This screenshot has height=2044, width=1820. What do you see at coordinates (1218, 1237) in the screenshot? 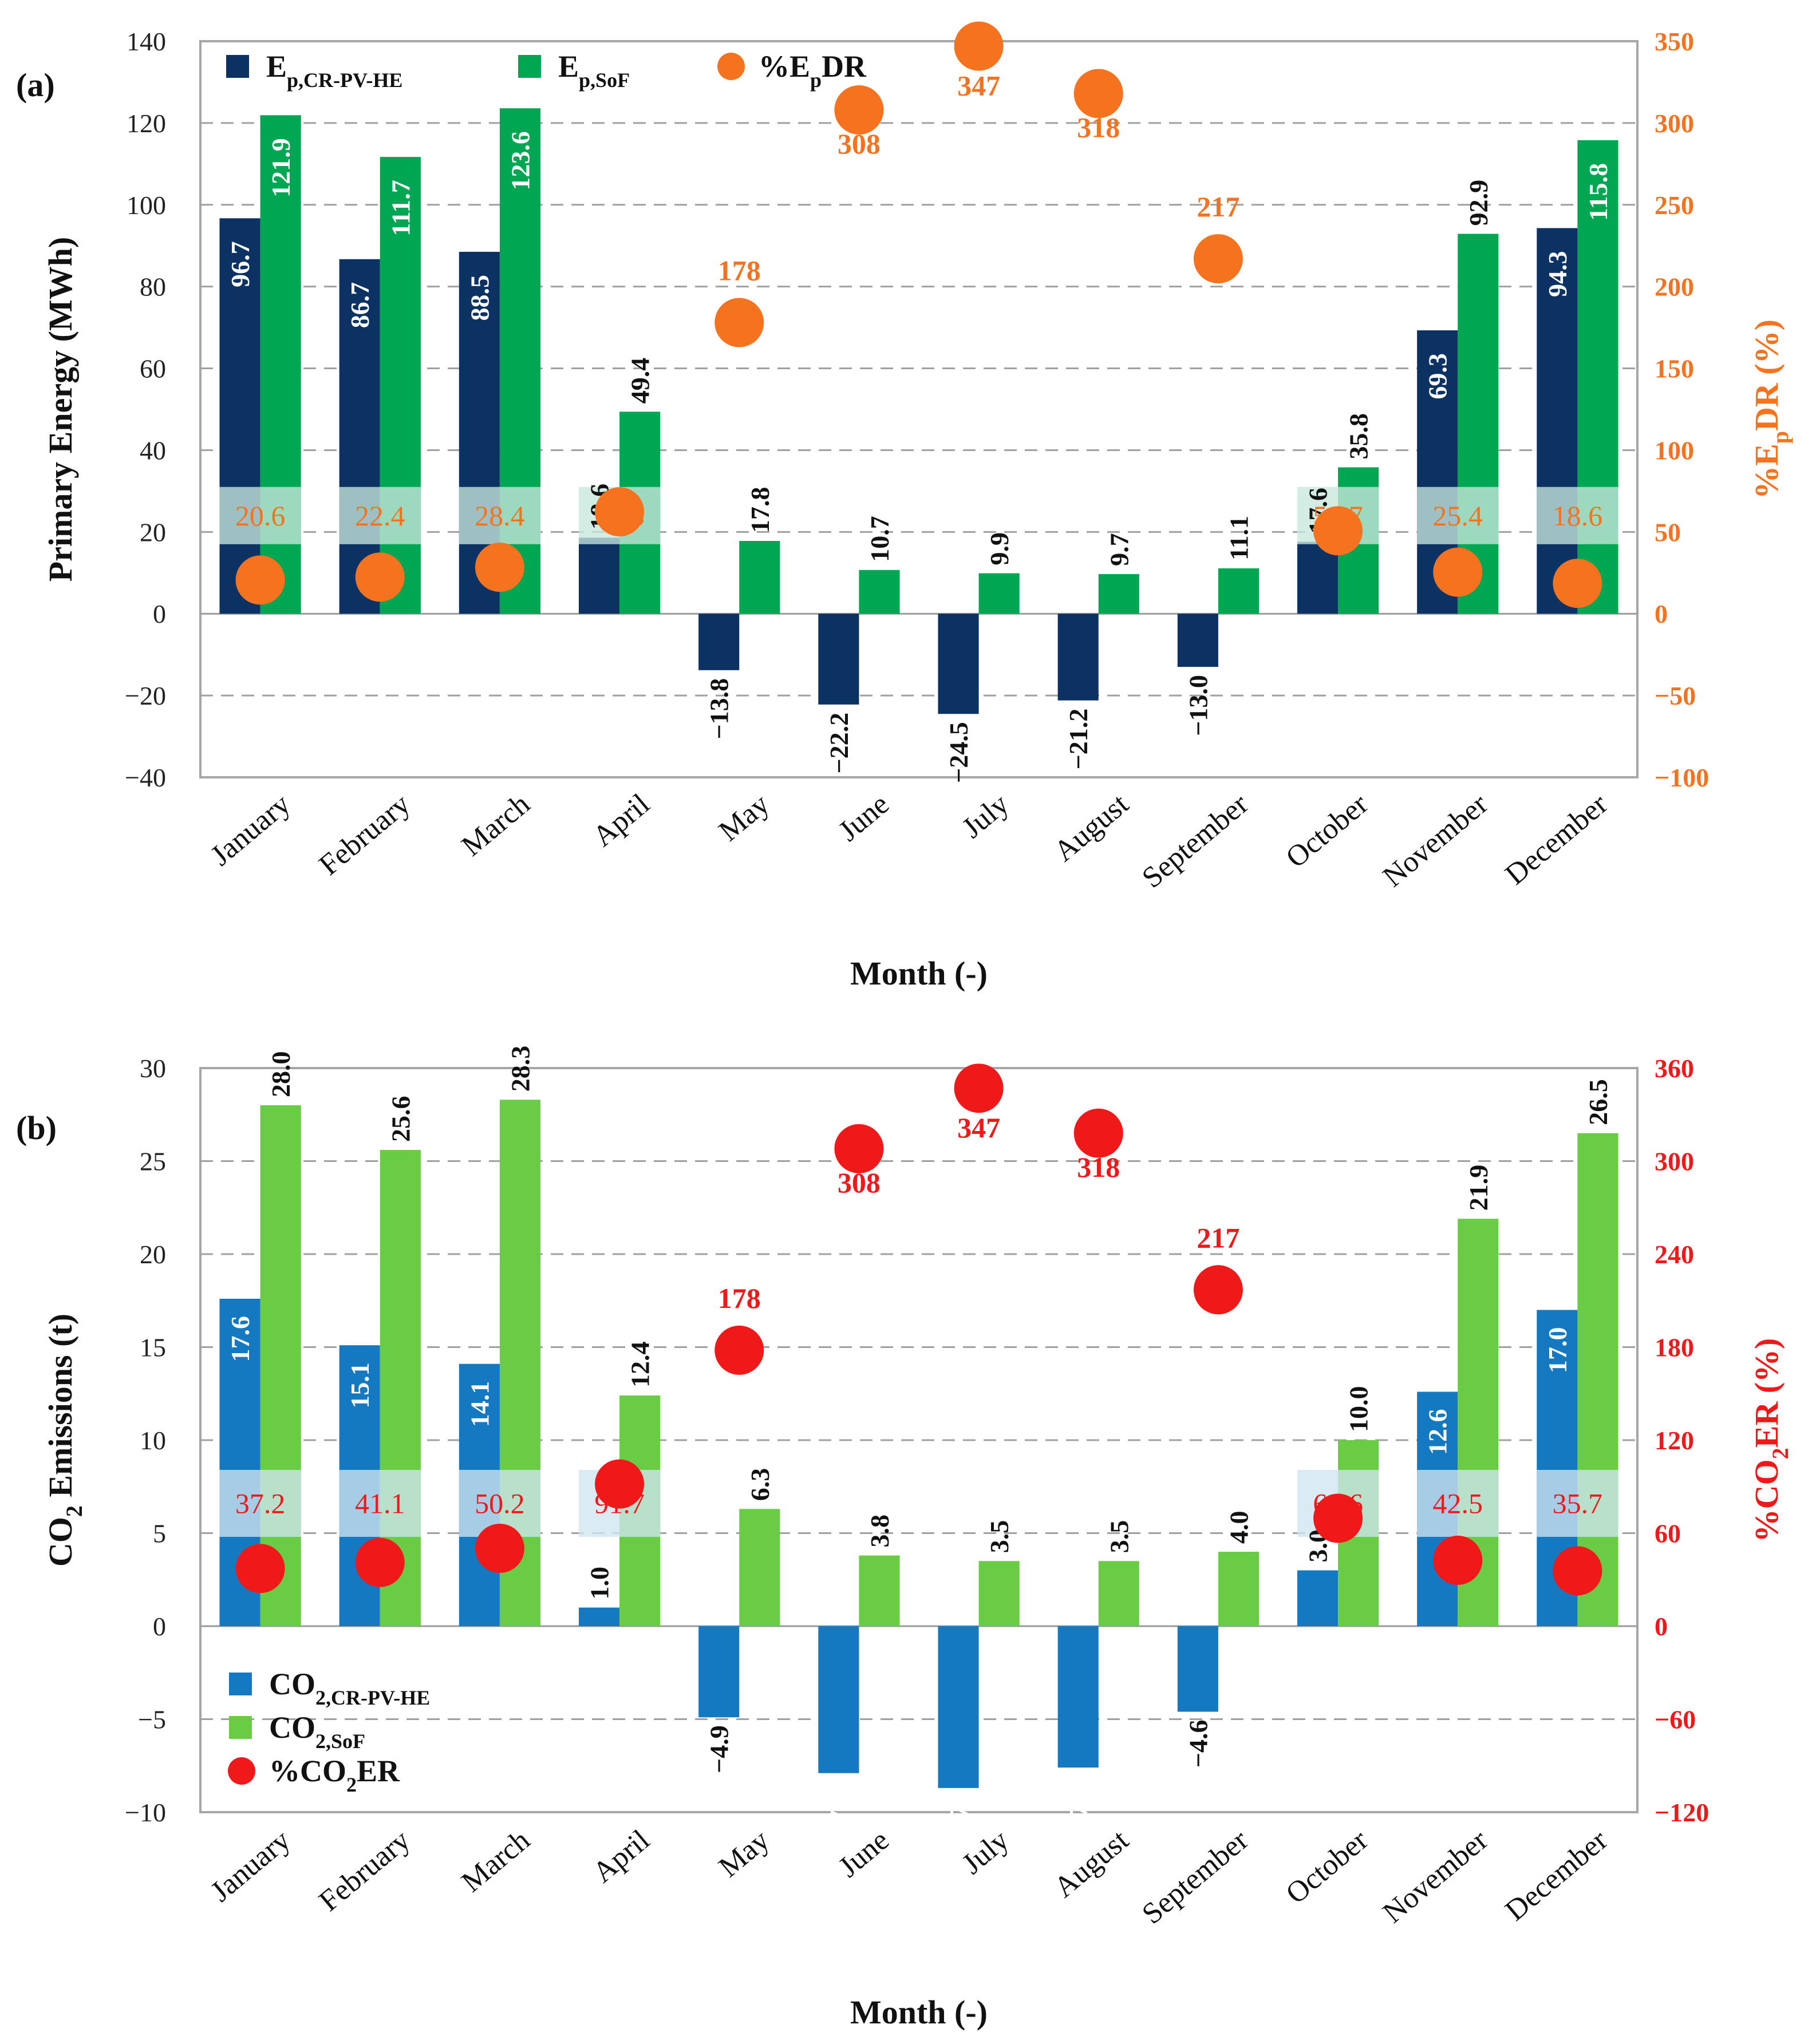
I see `pct-value-label: 217` at bounding box center [1218, 1237].